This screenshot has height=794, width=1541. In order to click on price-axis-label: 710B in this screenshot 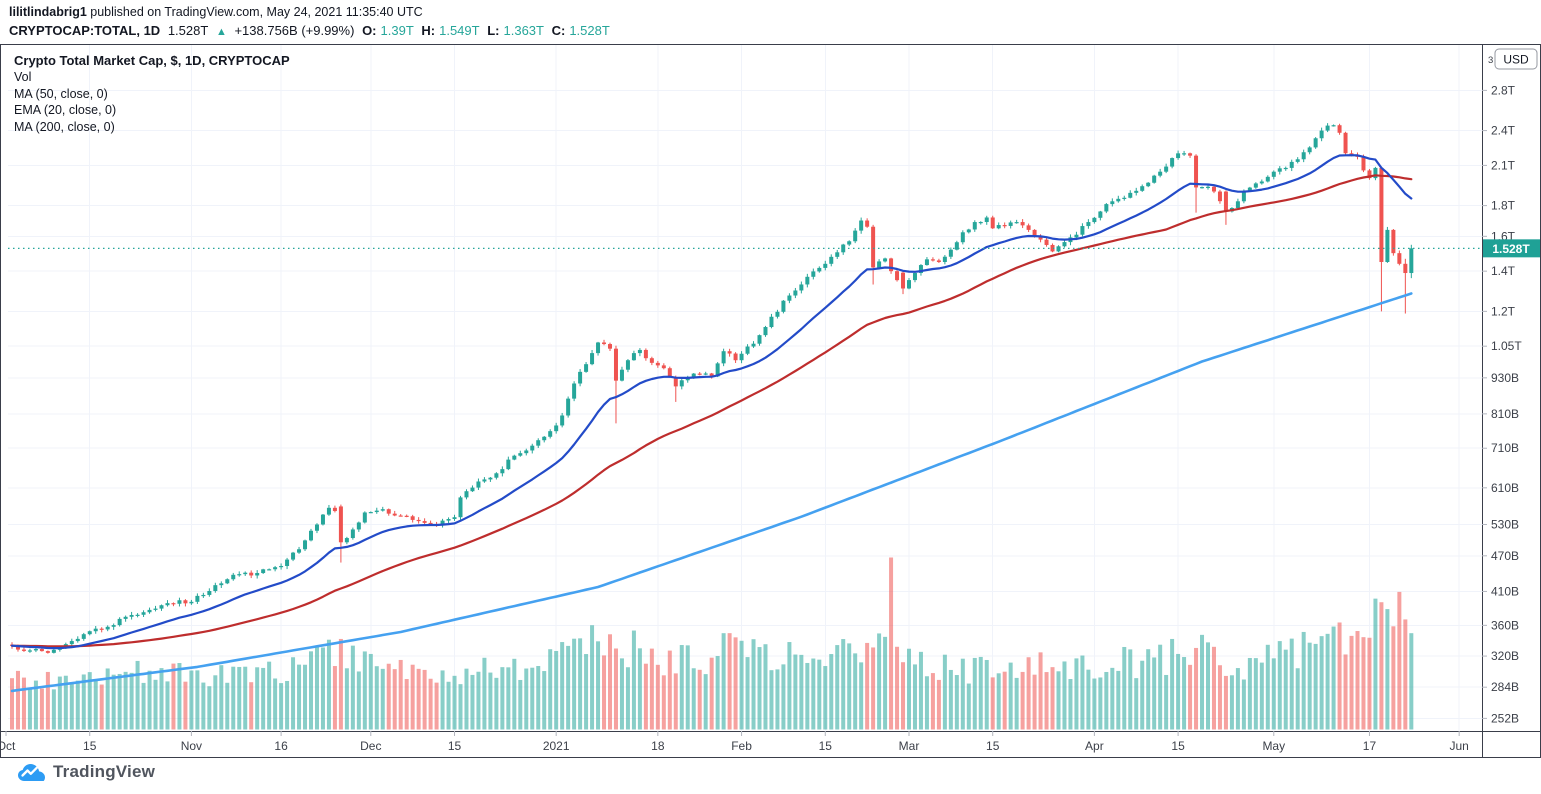, I will do `click(1505, 448)`.